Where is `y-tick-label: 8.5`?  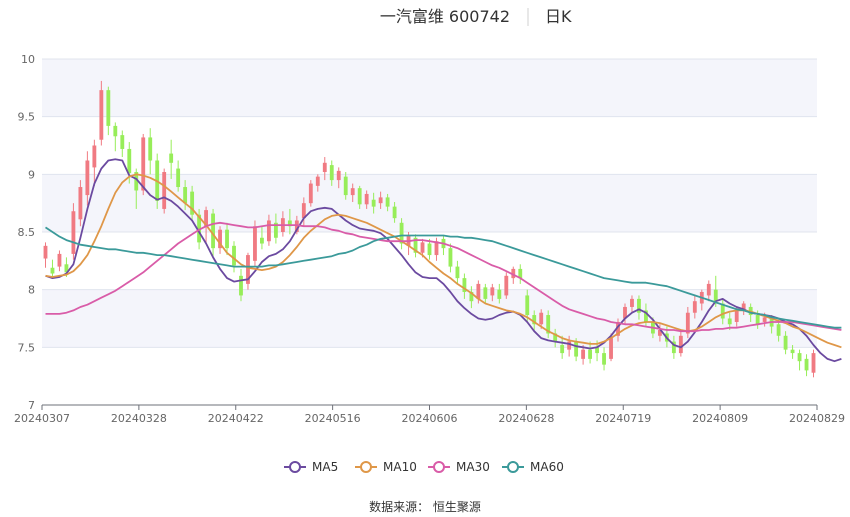
y-tick-label: 8.5 is located at coordinates (27, 232).